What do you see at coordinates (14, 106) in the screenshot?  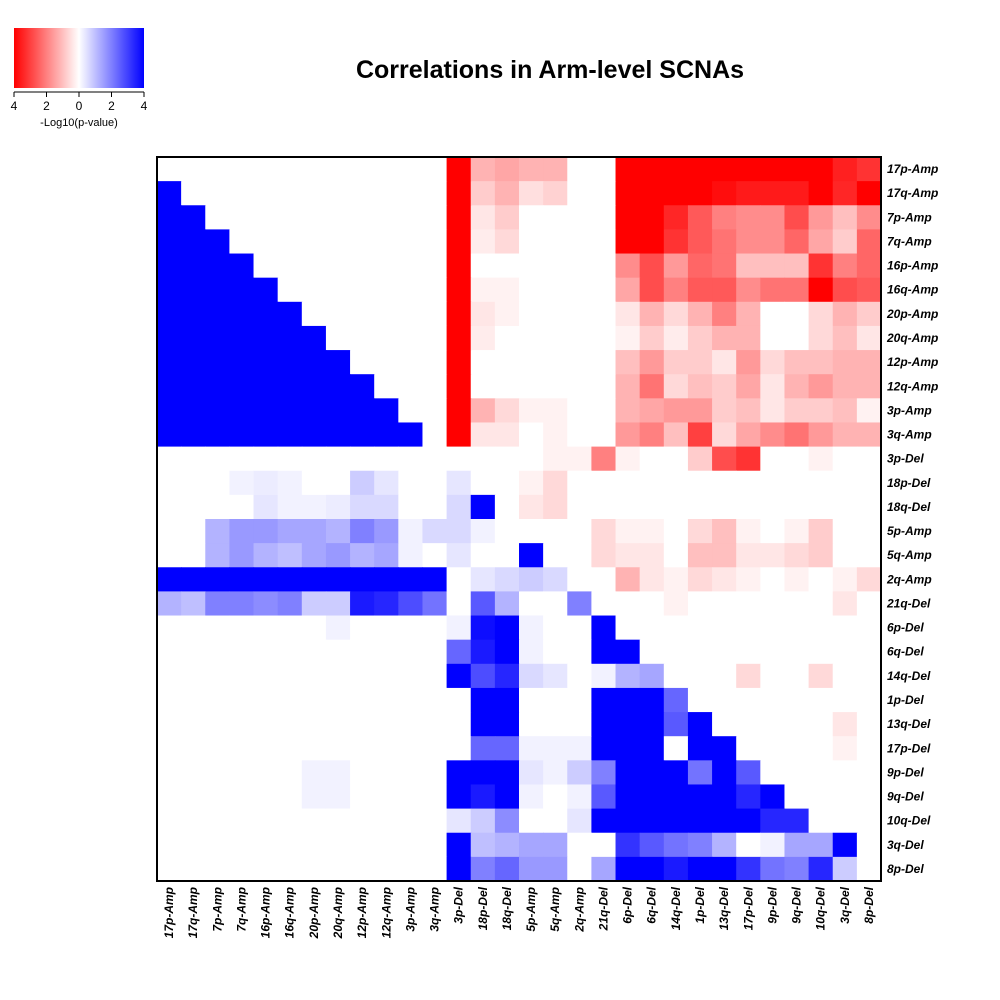 I see `legend-tick-label: 4` at bounding box center [14, 106].